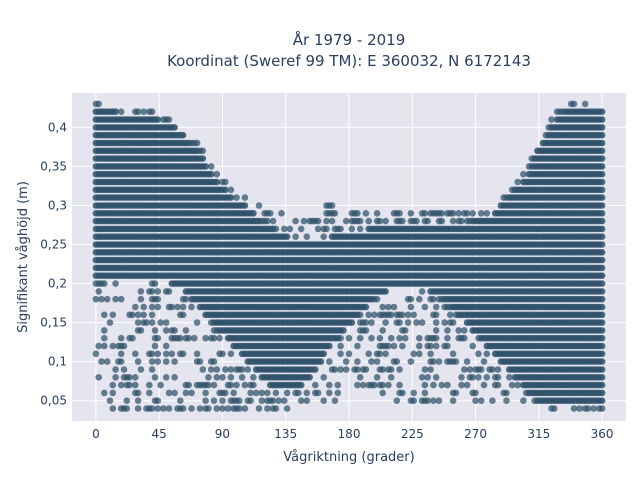  I want to click on y-tick-label: 0,3, so click(57, 205).